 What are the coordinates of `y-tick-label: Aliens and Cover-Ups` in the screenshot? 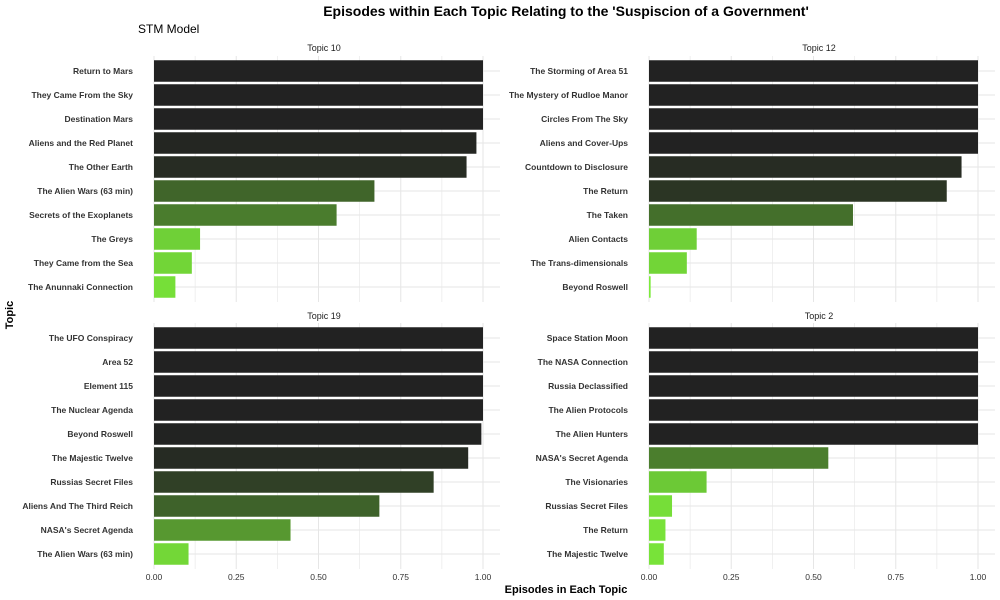 It's located at (584, 143).